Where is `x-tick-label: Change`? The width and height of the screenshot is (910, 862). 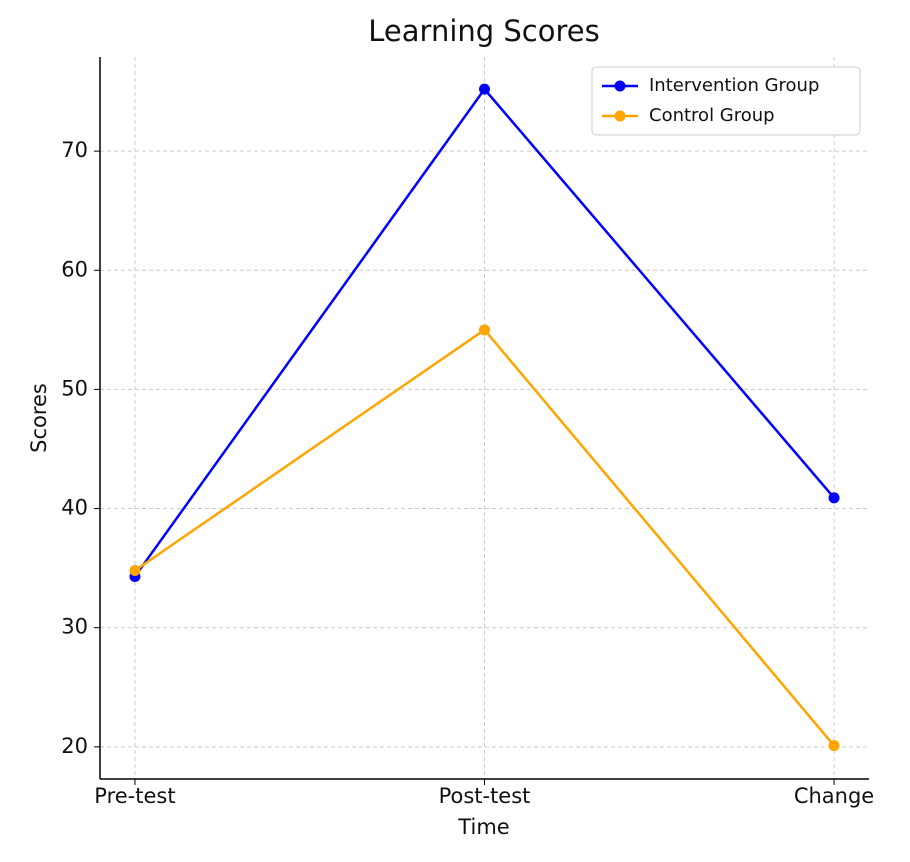 x-tick-label: Change is located at coordinates (834, 796).